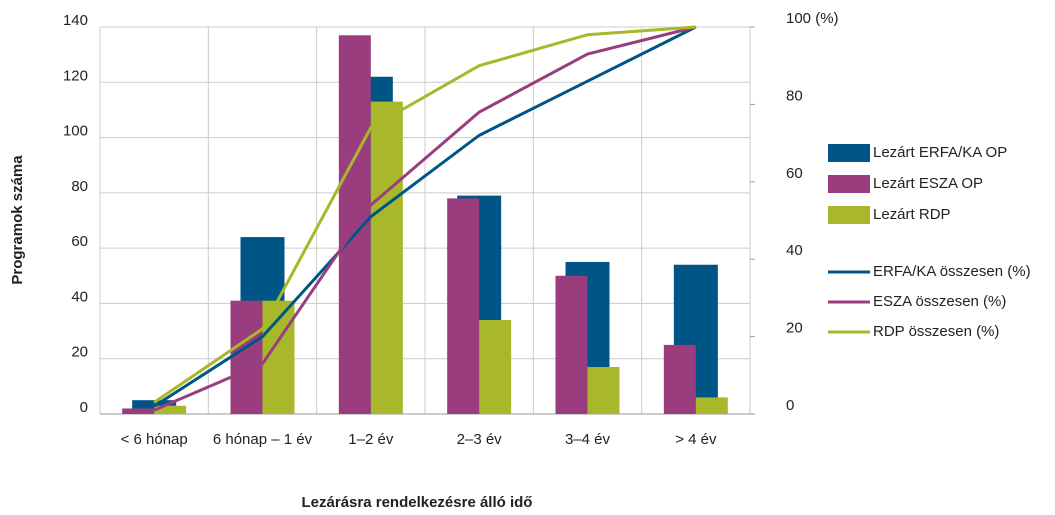 The width and height of the screenshot is (1055, 515). I want to click on y2-tick-label: 80, so click(794, 95).